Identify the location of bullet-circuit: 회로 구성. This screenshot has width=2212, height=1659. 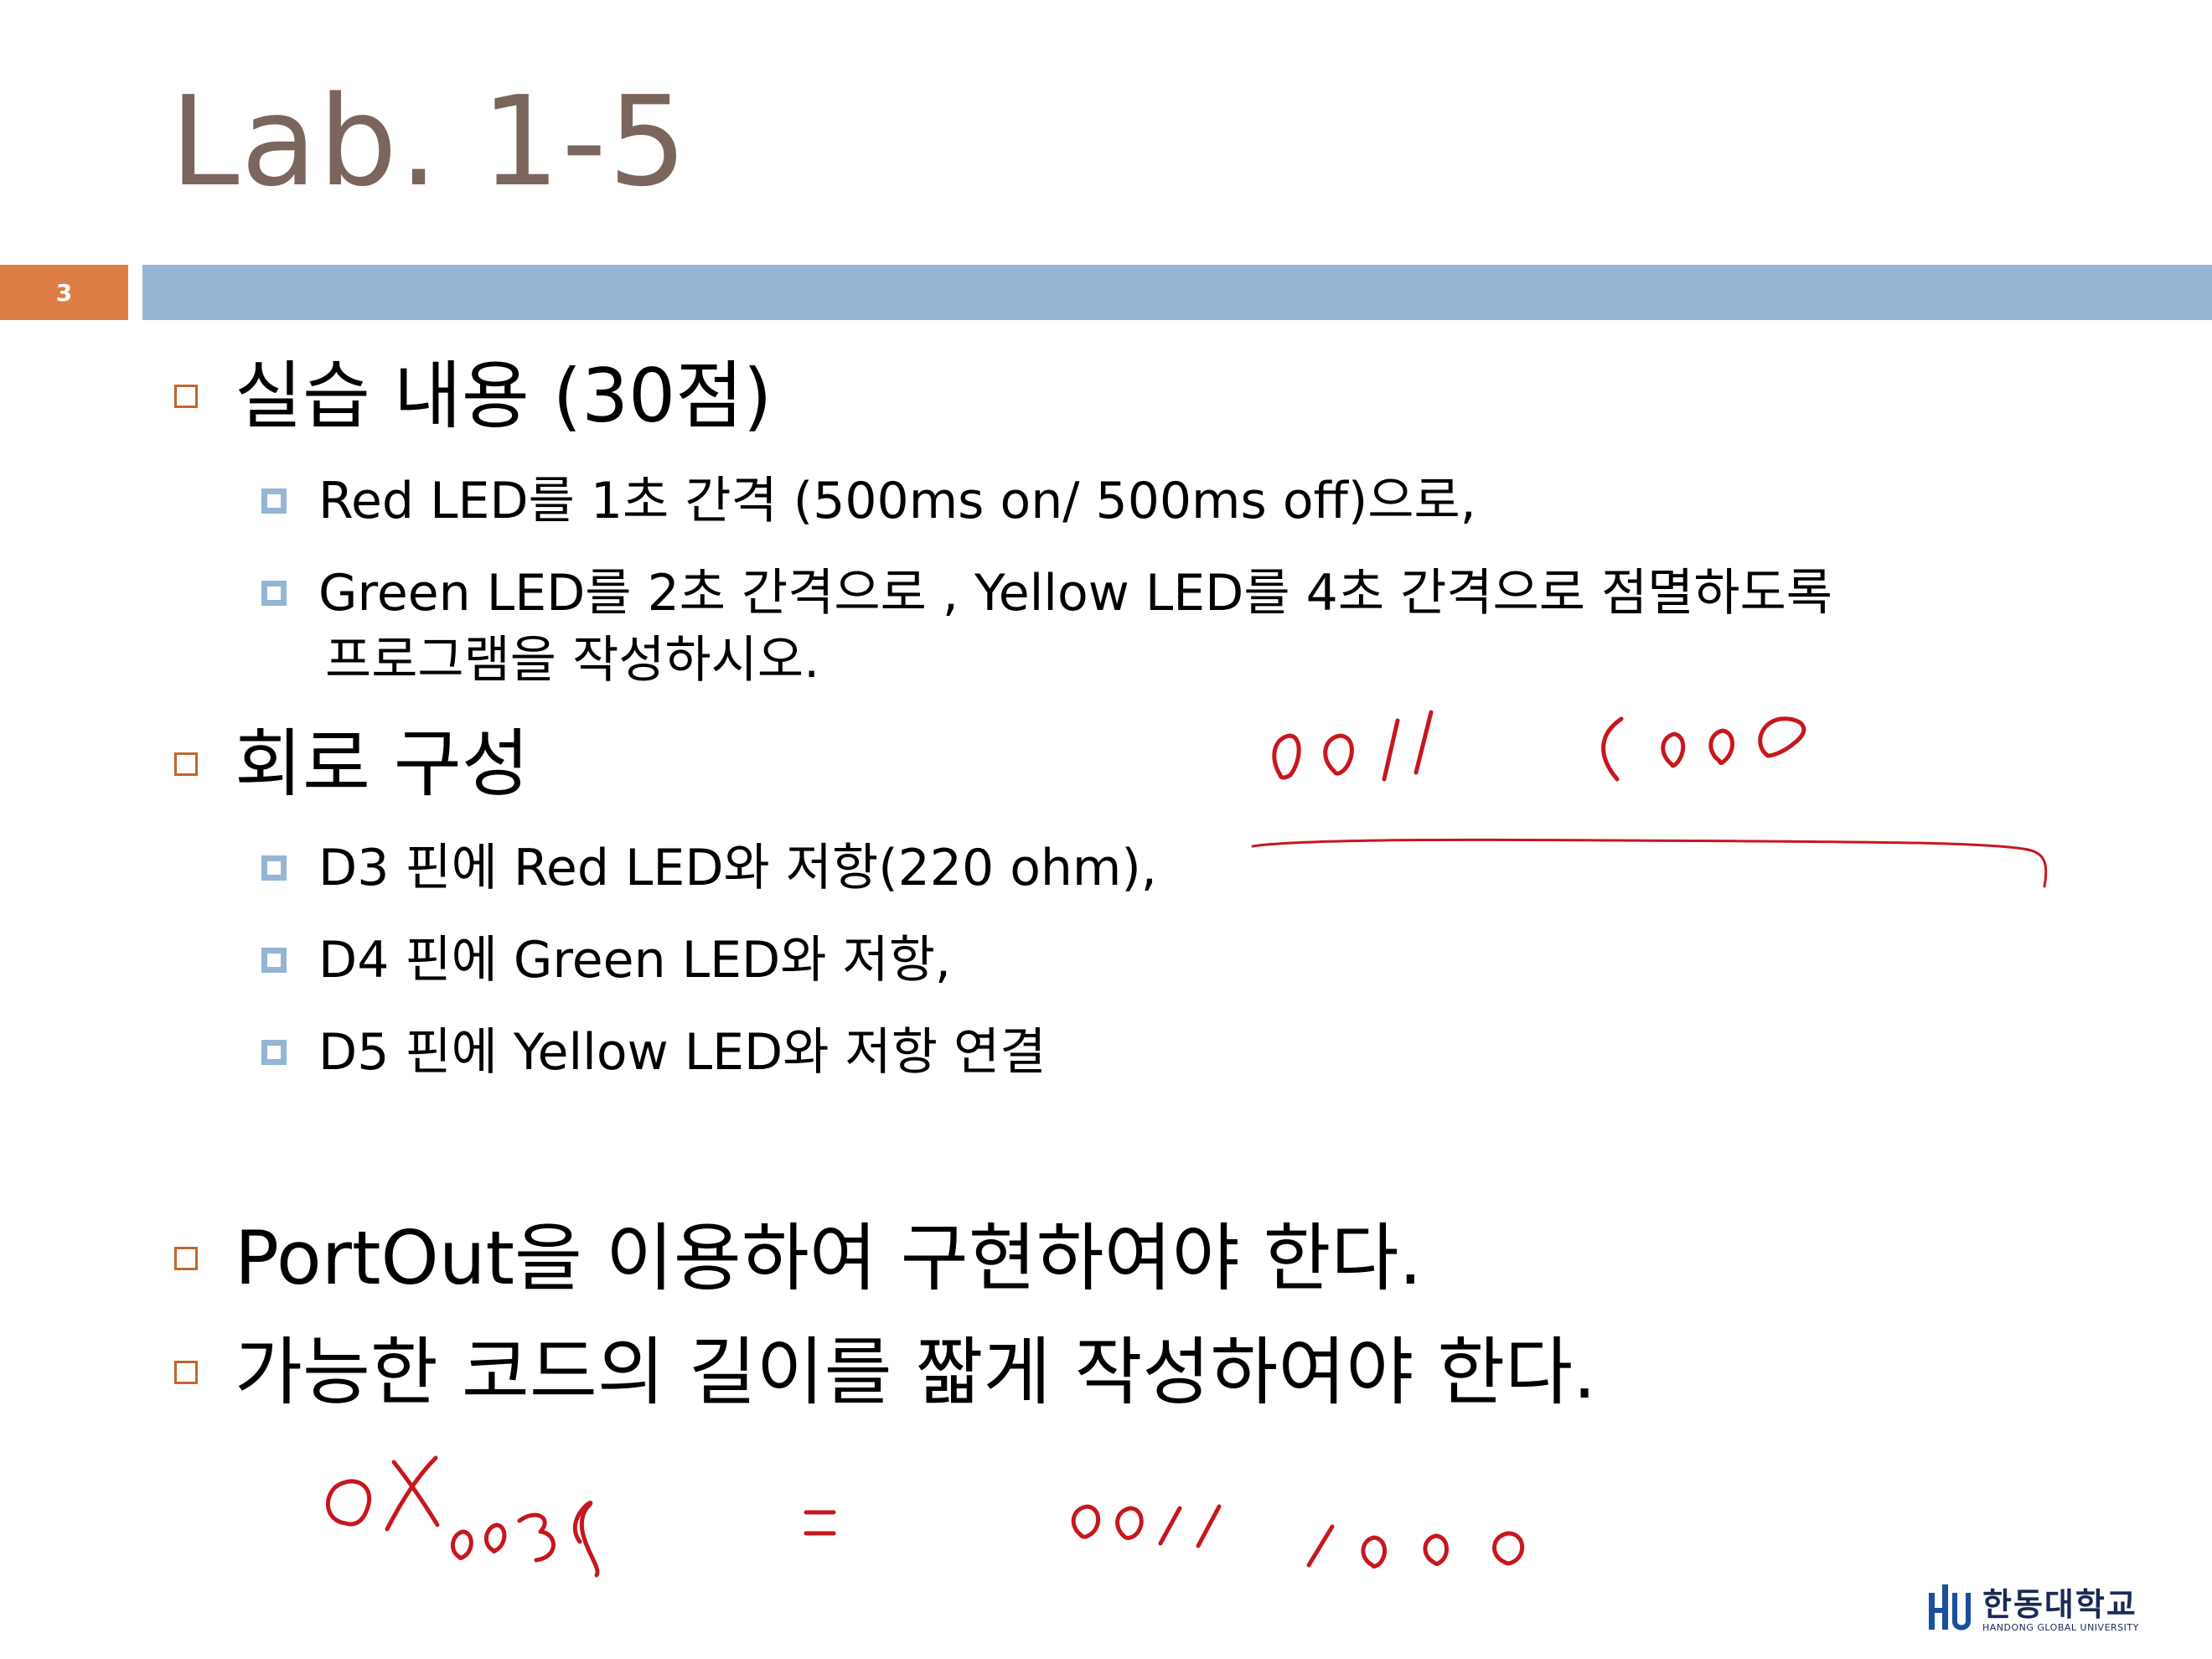
(352, 764).